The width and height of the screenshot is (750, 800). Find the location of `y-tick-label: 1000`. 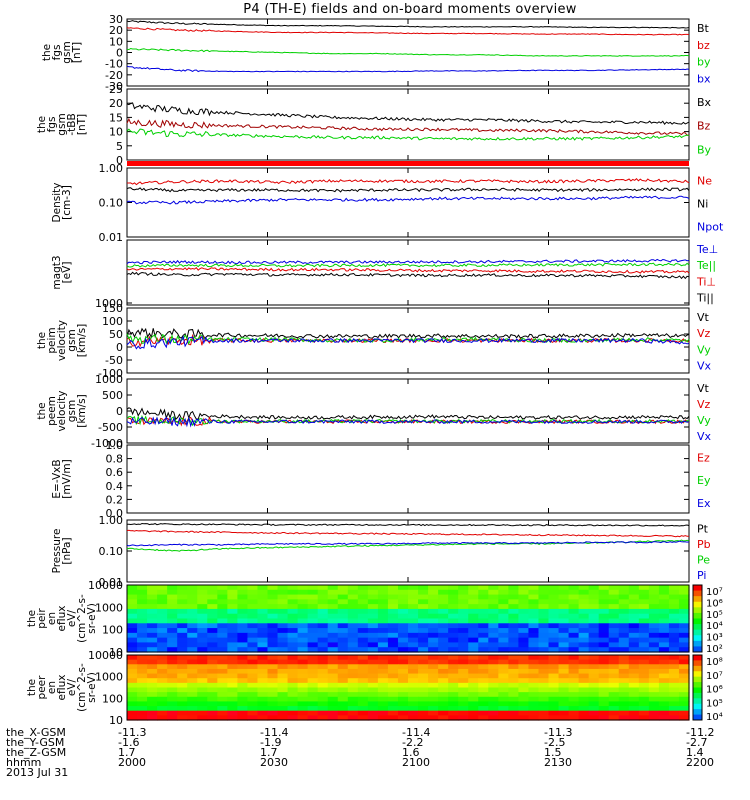

y-tick-label: 1000 is located at coordinates (109, 303).